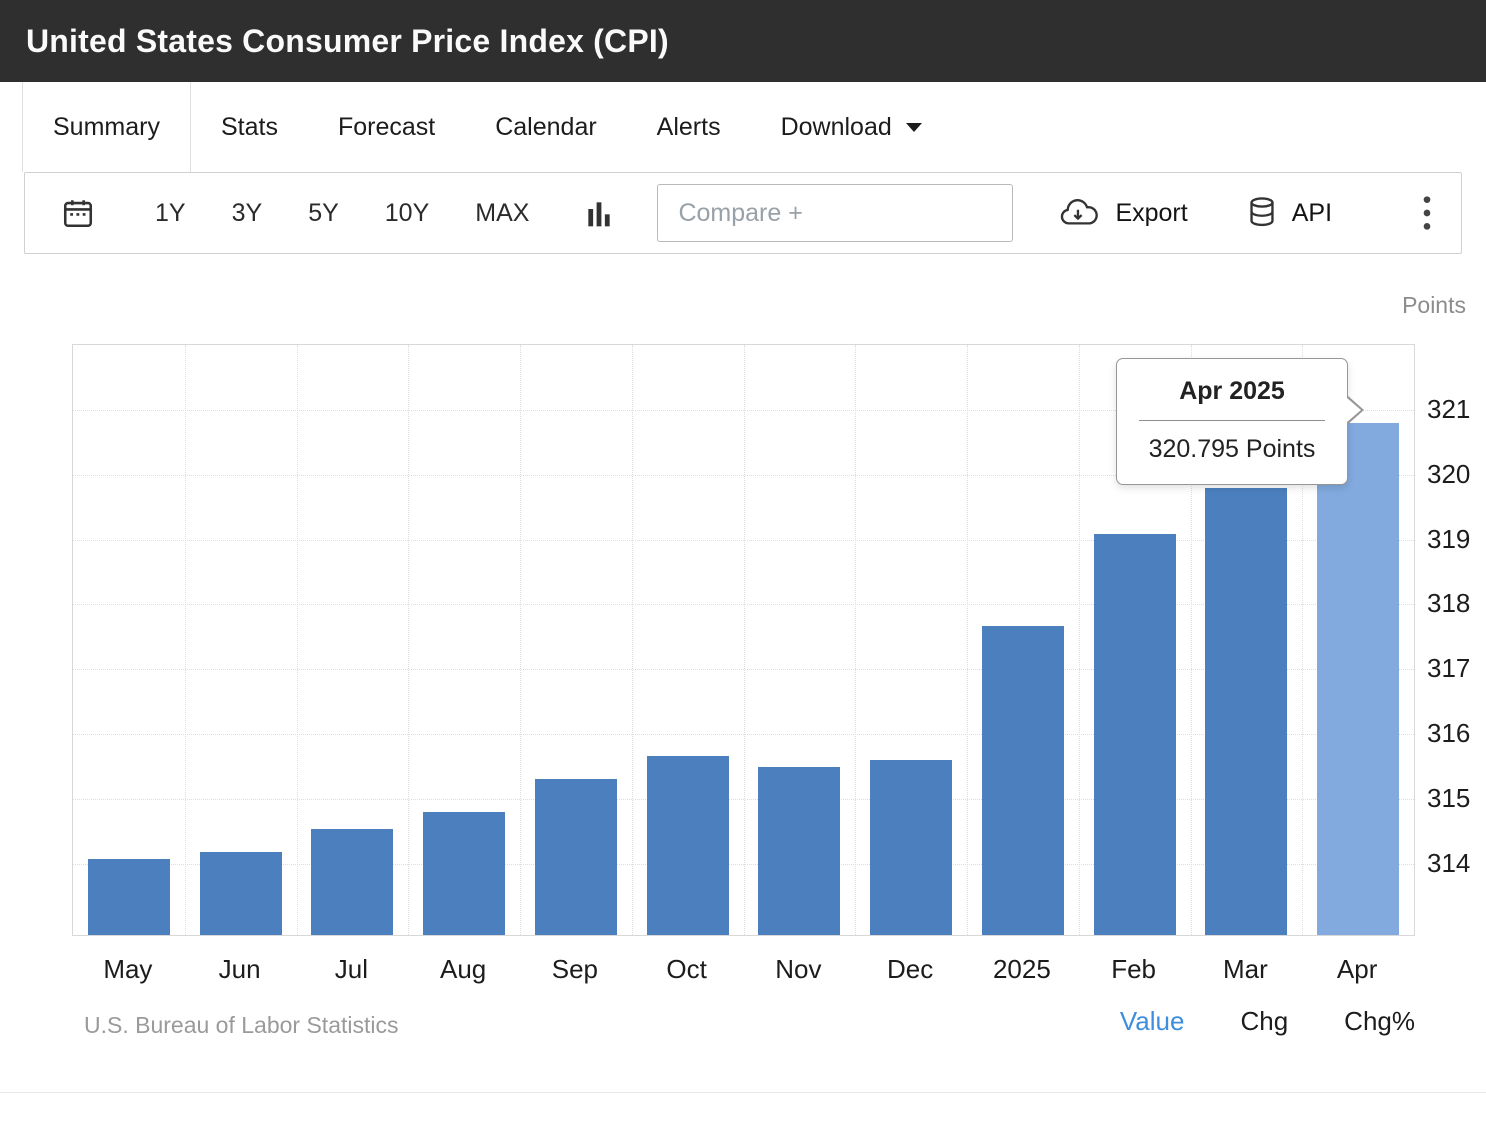 The width and height of the screenshot is (1486, 1122). I want to click on tab-download-label: Download, so click(836, 126).